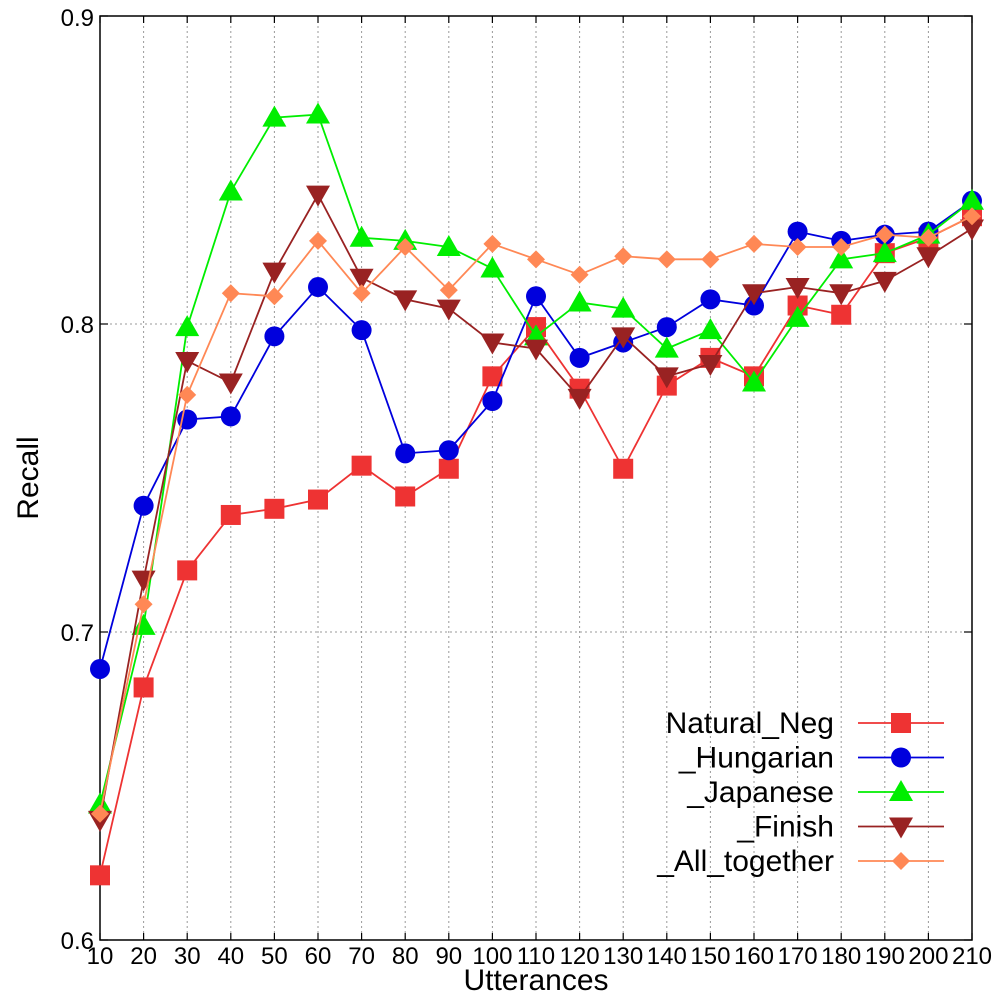  I want to click on legend-item: _Japanese, so click(815, 792).